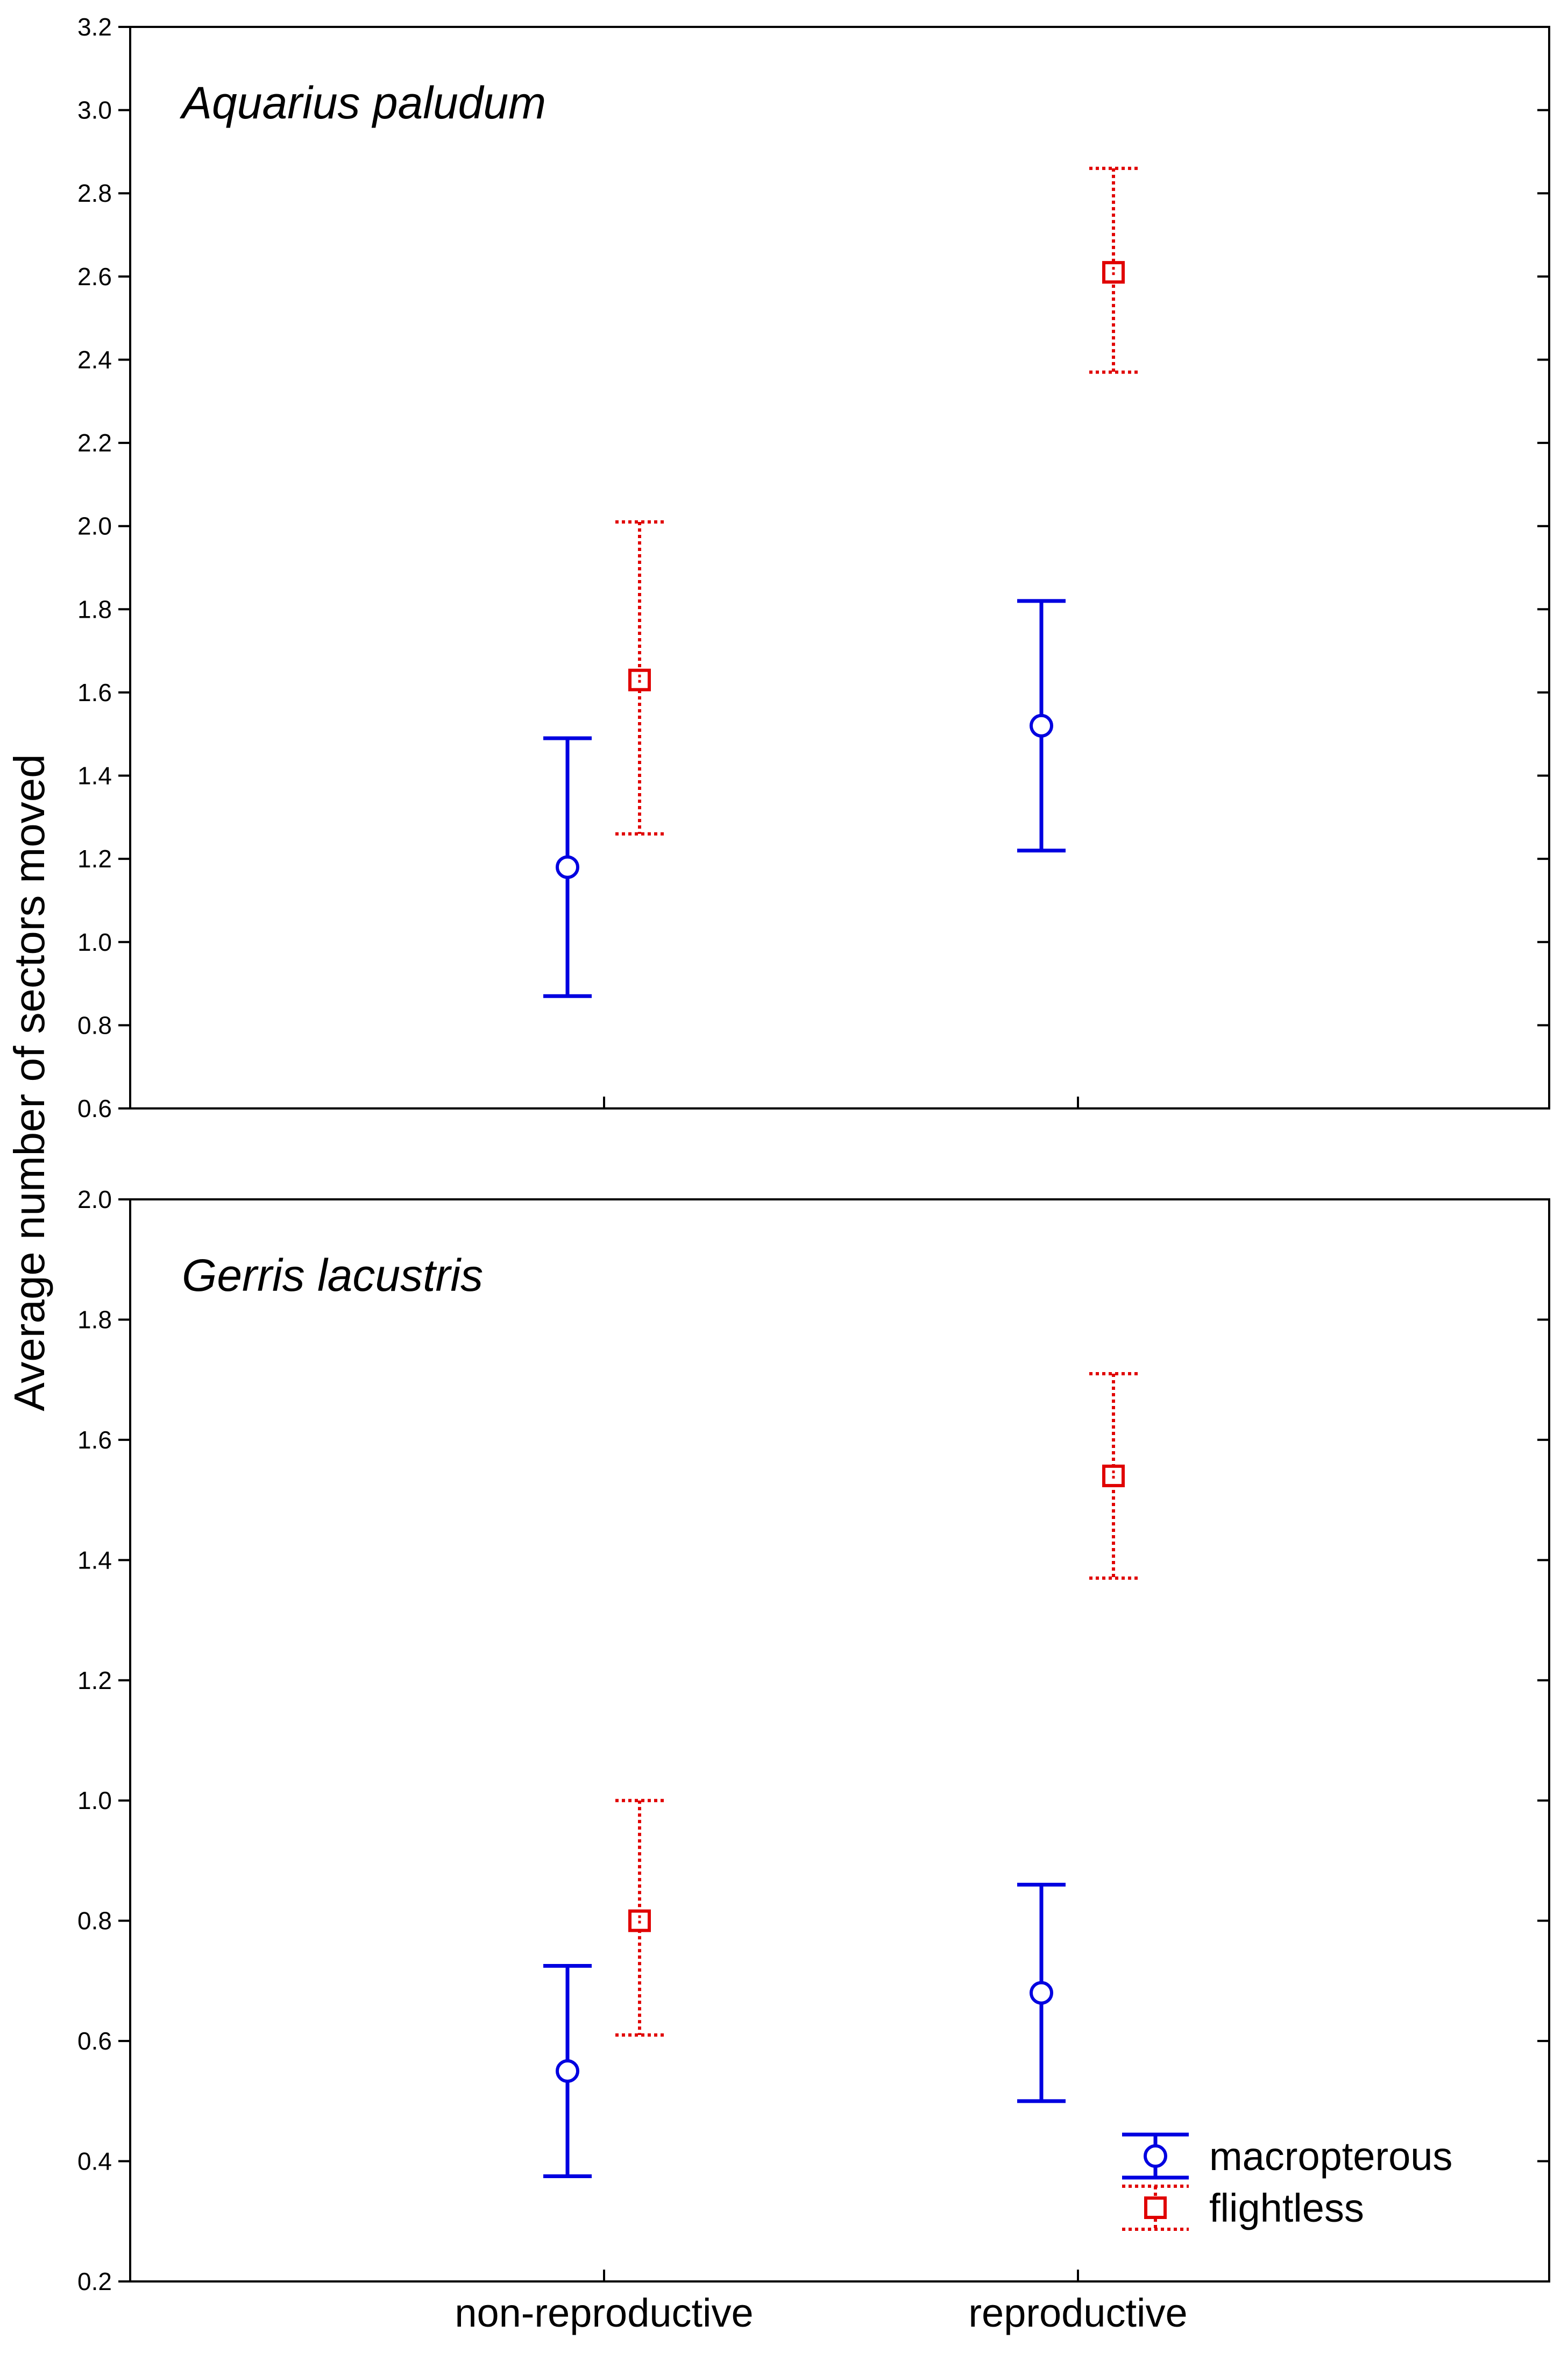 The width and height of the screenshot is (1568, 2360). I want to click on y-tick-label: 0.2, so click(94, 2281).